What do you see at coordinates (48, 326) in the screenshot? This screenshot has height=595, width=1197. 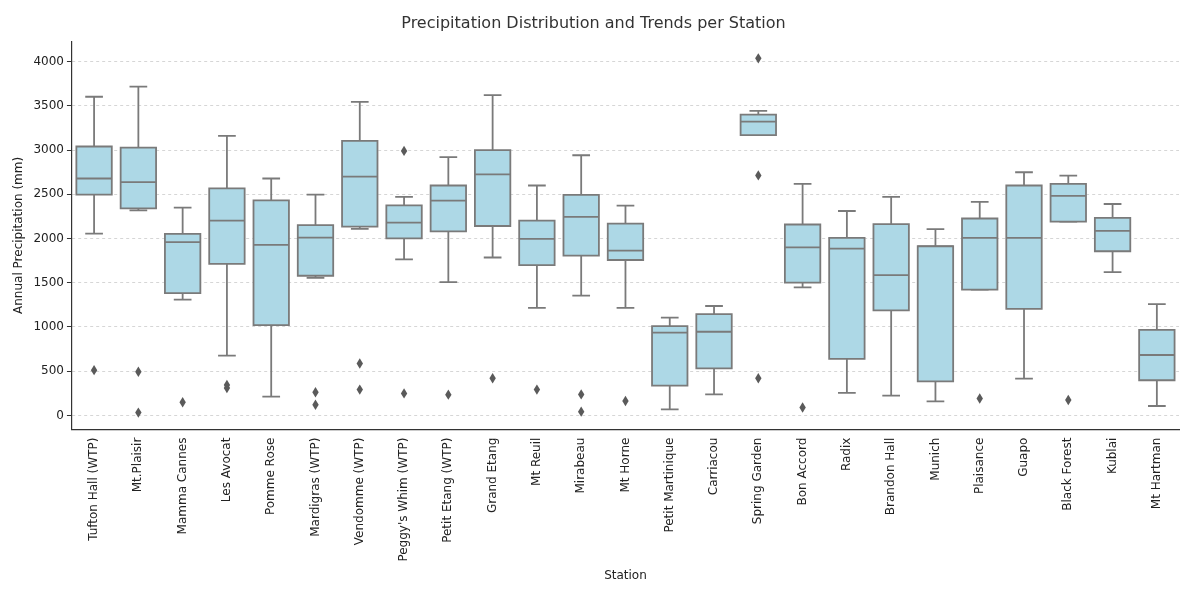 I see `y-tick-label: 1000` at bounding box center [48, 326].